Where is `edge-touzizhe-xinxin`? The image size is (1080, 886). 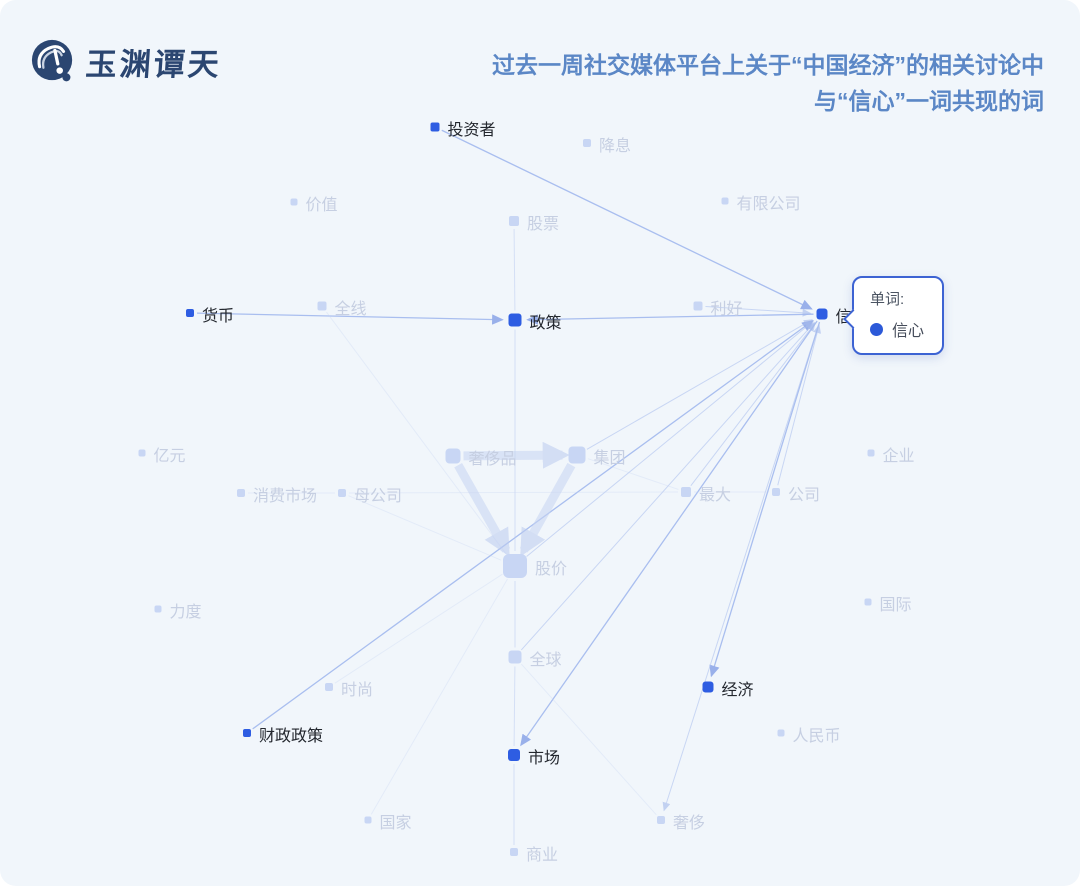 edge-touzizhe-xinxin is located at coordinates (627, 219).